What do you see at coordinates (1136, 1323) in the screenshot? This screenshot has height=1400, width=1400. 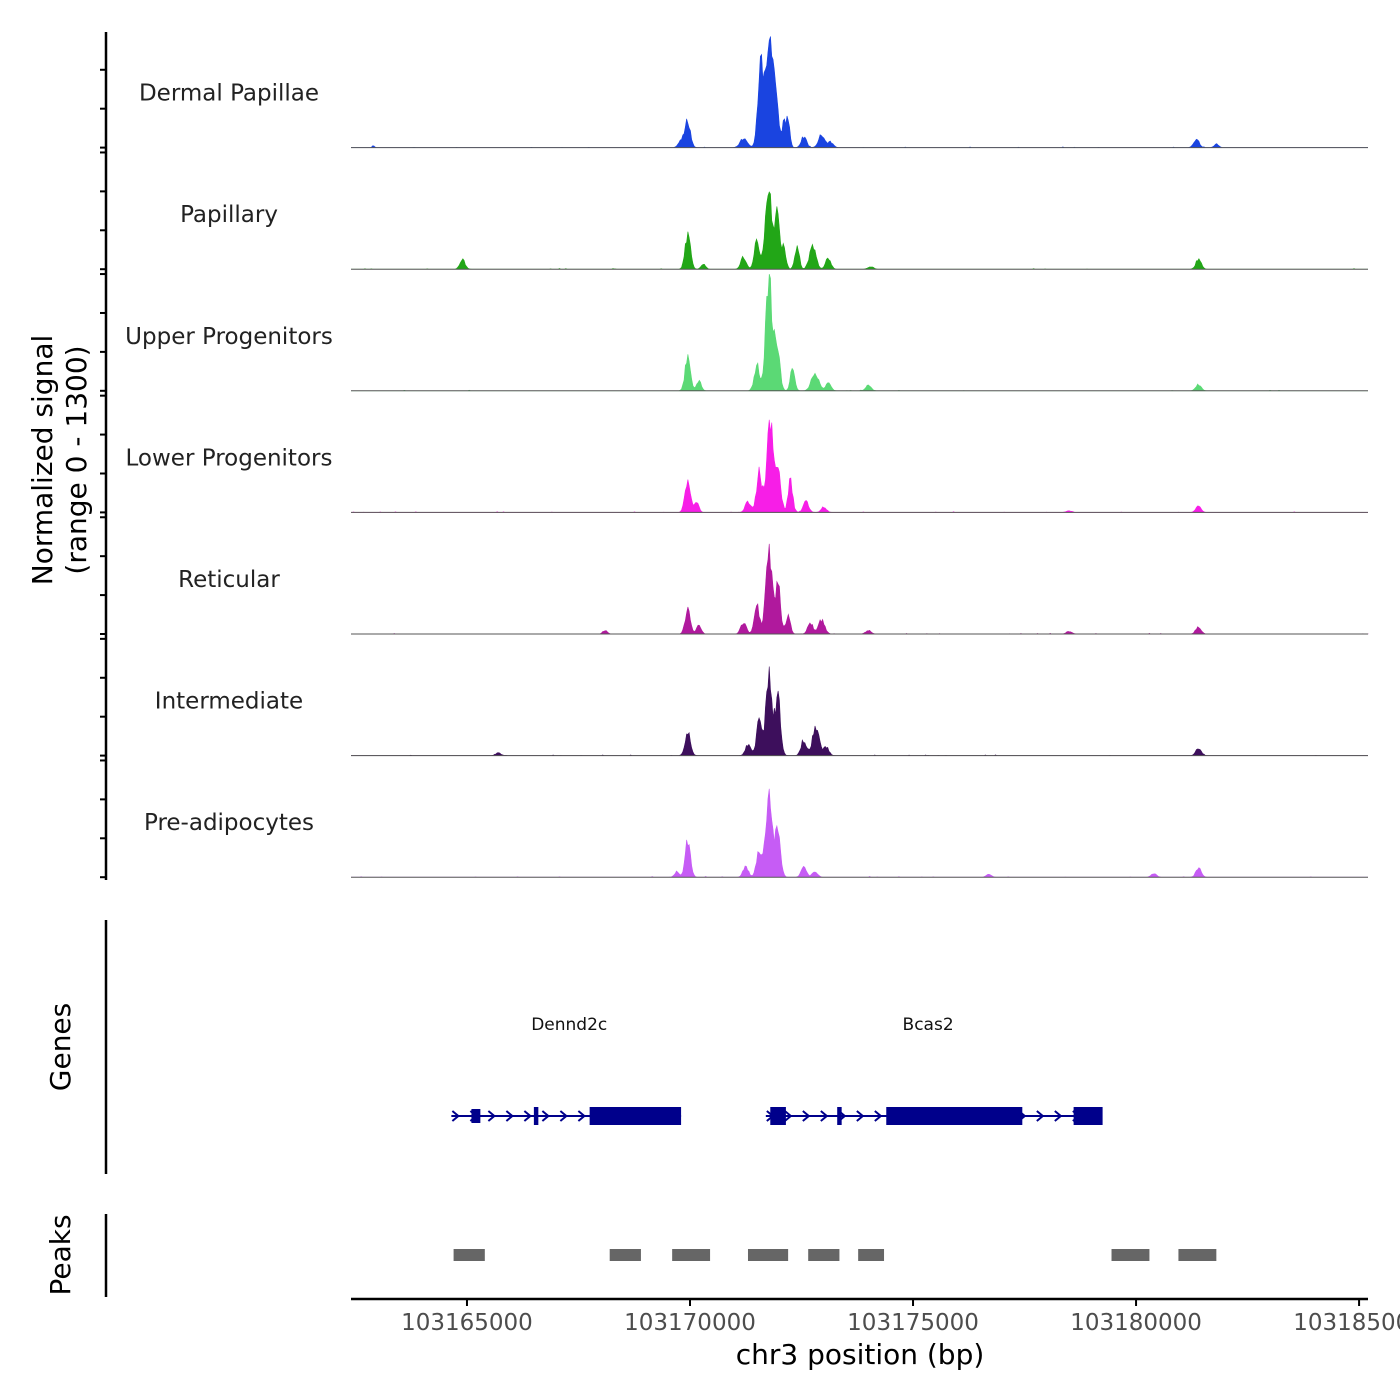 I see `x-tick-label: 103180000` at bounding box center [1136, 1323].